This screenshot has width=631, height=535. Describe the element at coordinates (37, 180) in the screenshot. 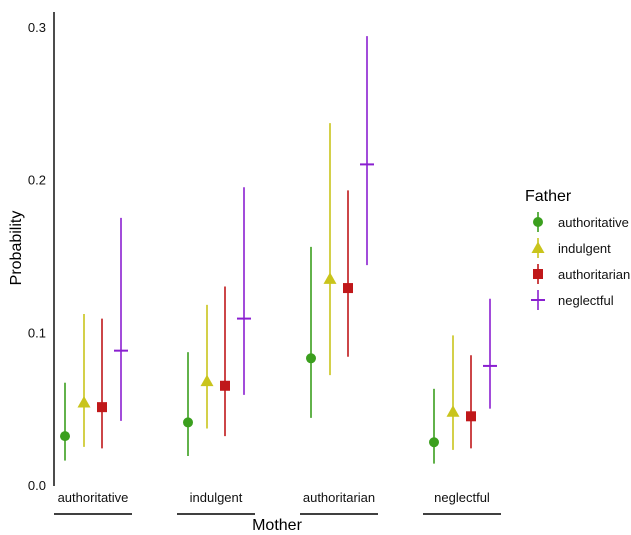

I see `y-tick-label: 0.2` at that location.